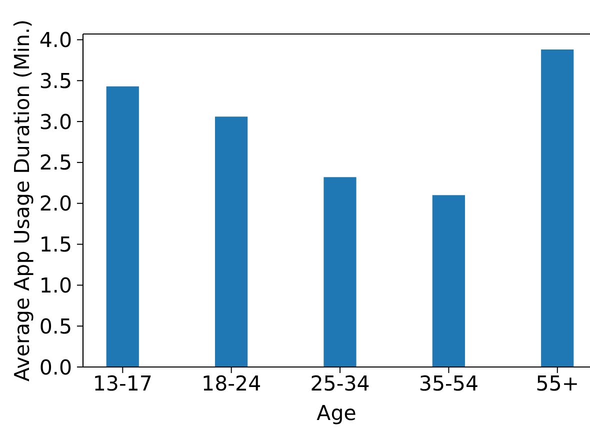  What do you see at coordinates (55, 40) in the screenshot?
I see `y-tick-label: 4.0` at bounding box center [55, 40].